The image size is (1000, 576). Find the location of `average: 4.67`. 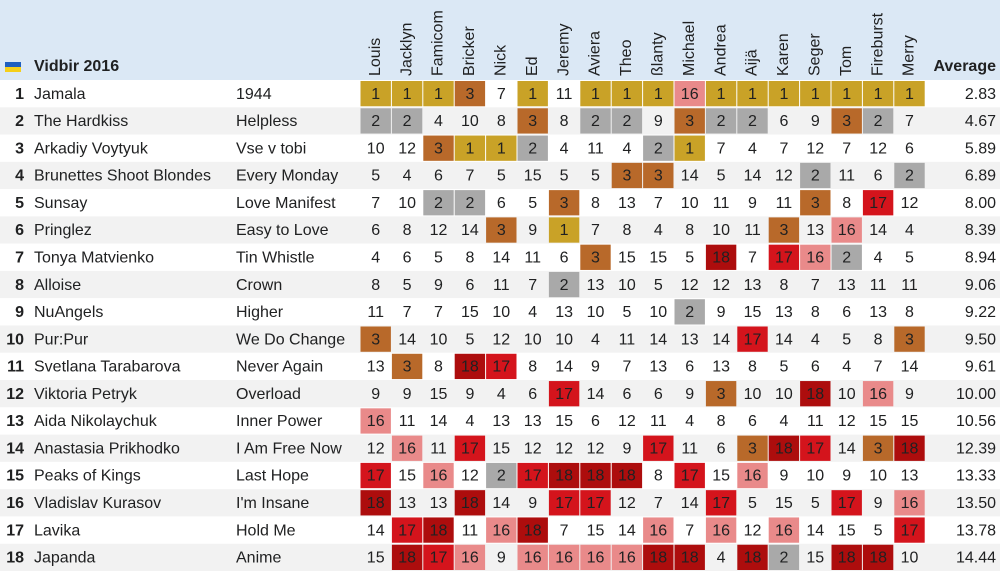

average: 4.67 is located at coordinates (980, 121).